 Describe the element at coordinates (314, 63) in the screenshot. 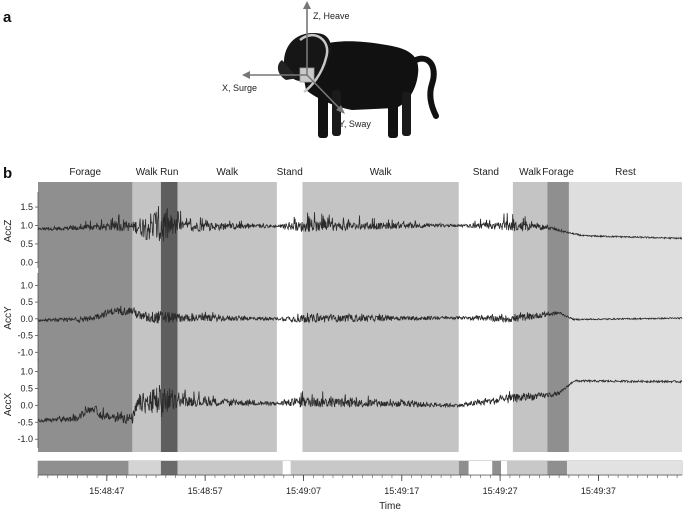

I see `collar` at that location.